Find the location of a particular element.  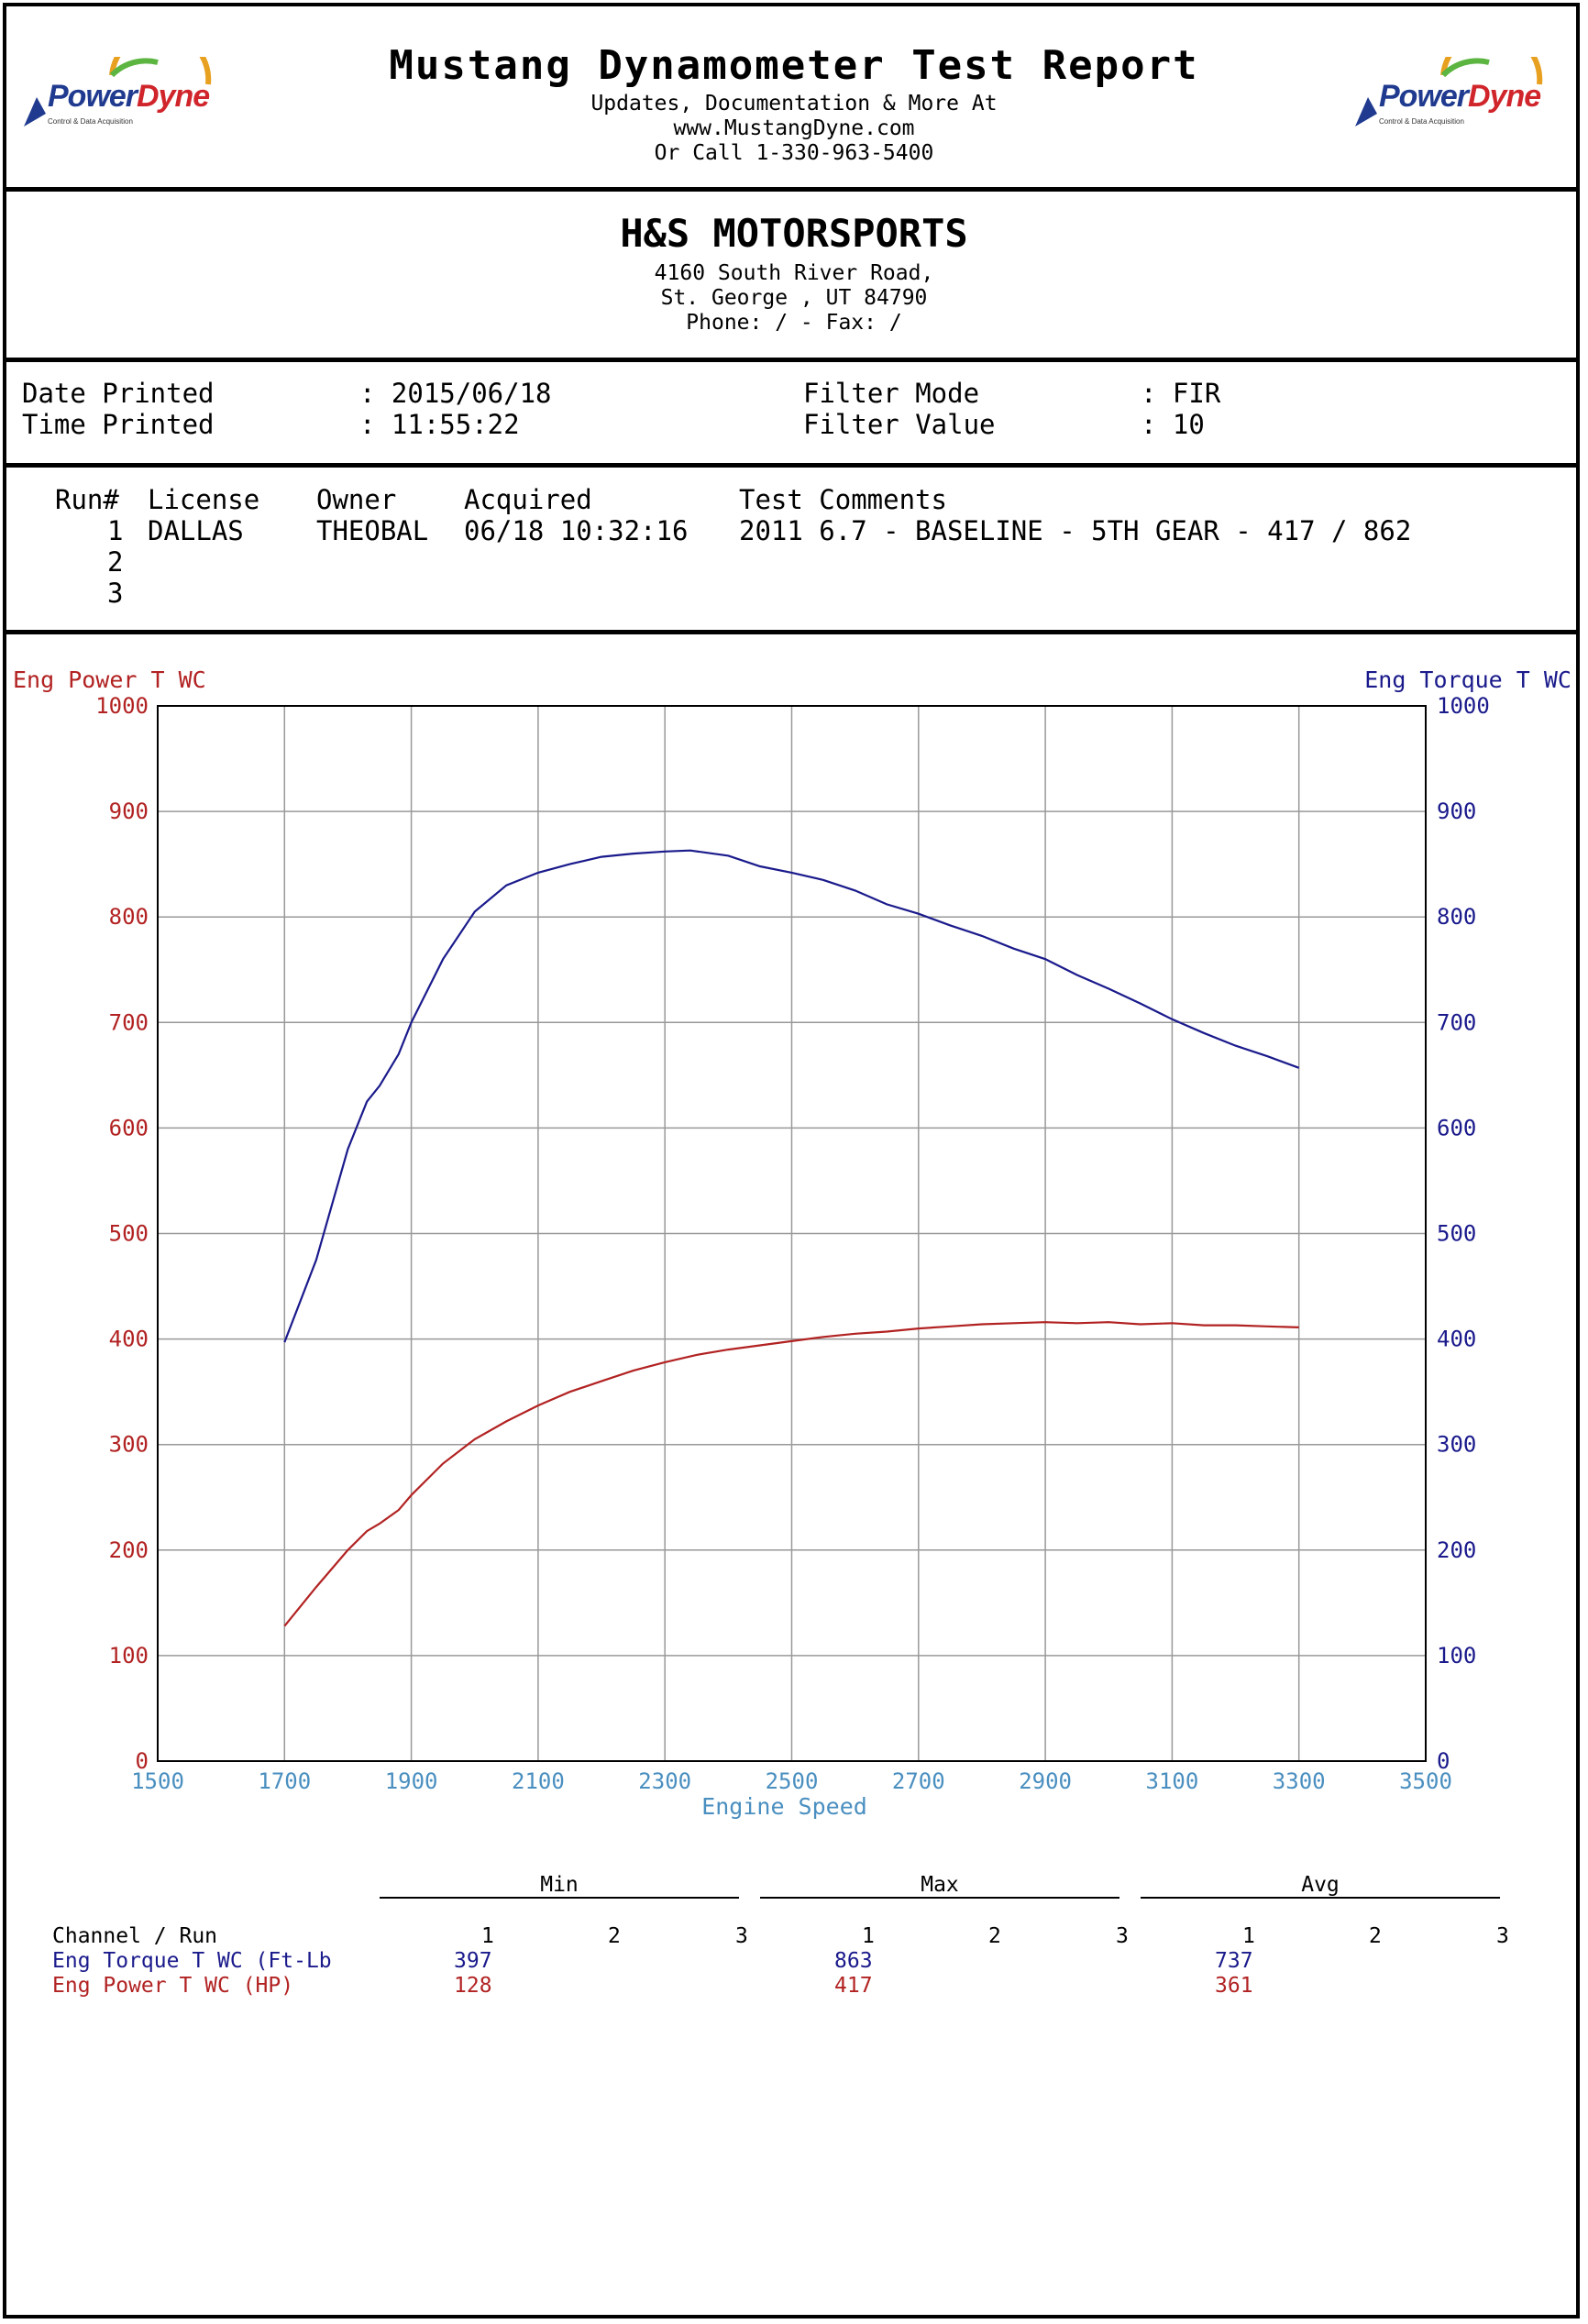

runs-header-license: License is located at coordinates (204, 499).